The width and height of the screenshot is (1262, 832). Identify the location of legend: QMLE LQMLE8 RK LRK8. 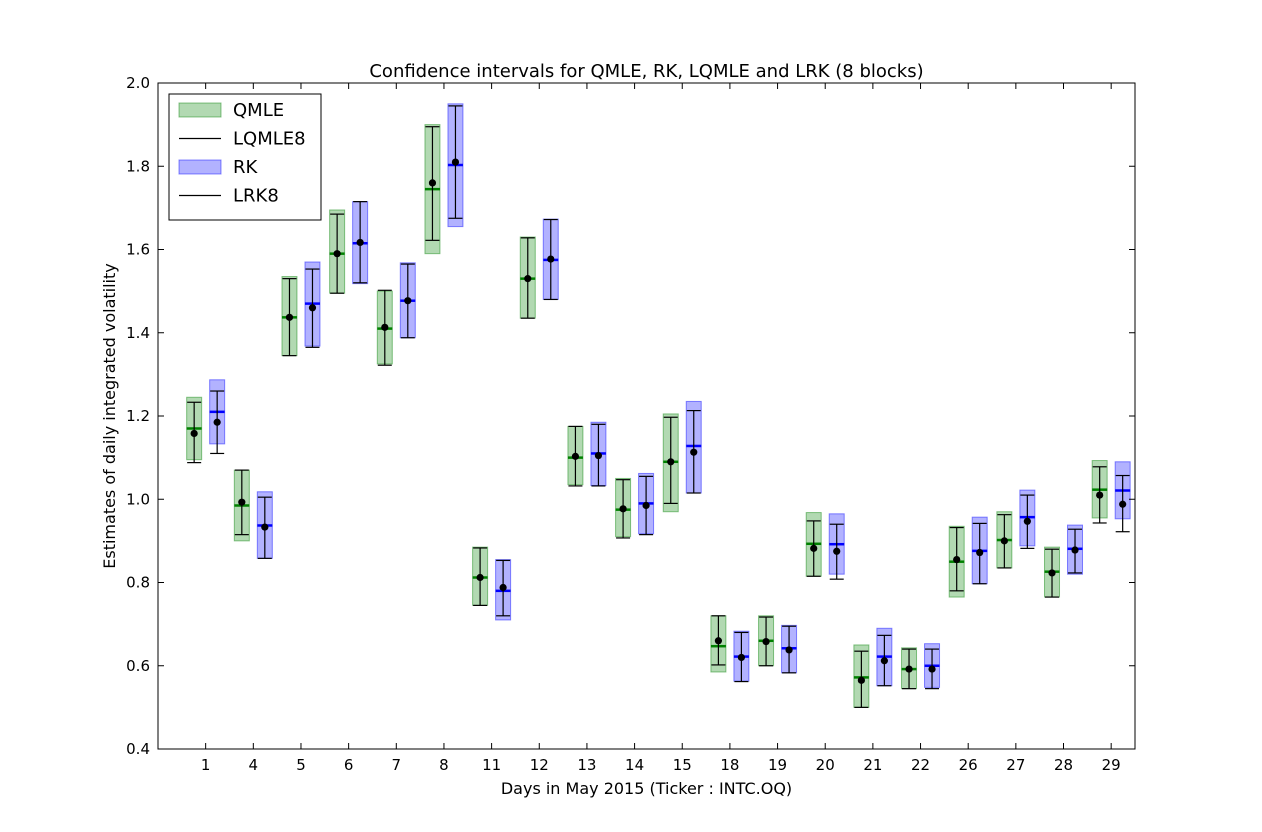
(245, 157).